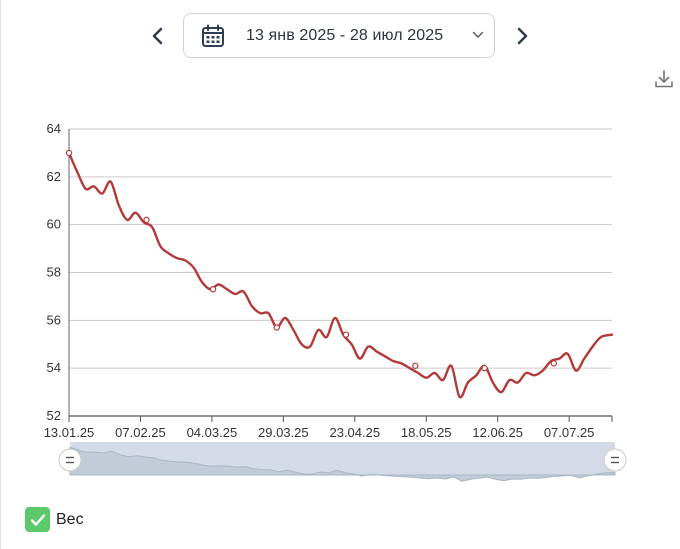 The image size is (680, 549). What do you see at coordinates (54, 224) in the screenshot?
I see `y-tick-label: 60` at bounding box center [54, 224].